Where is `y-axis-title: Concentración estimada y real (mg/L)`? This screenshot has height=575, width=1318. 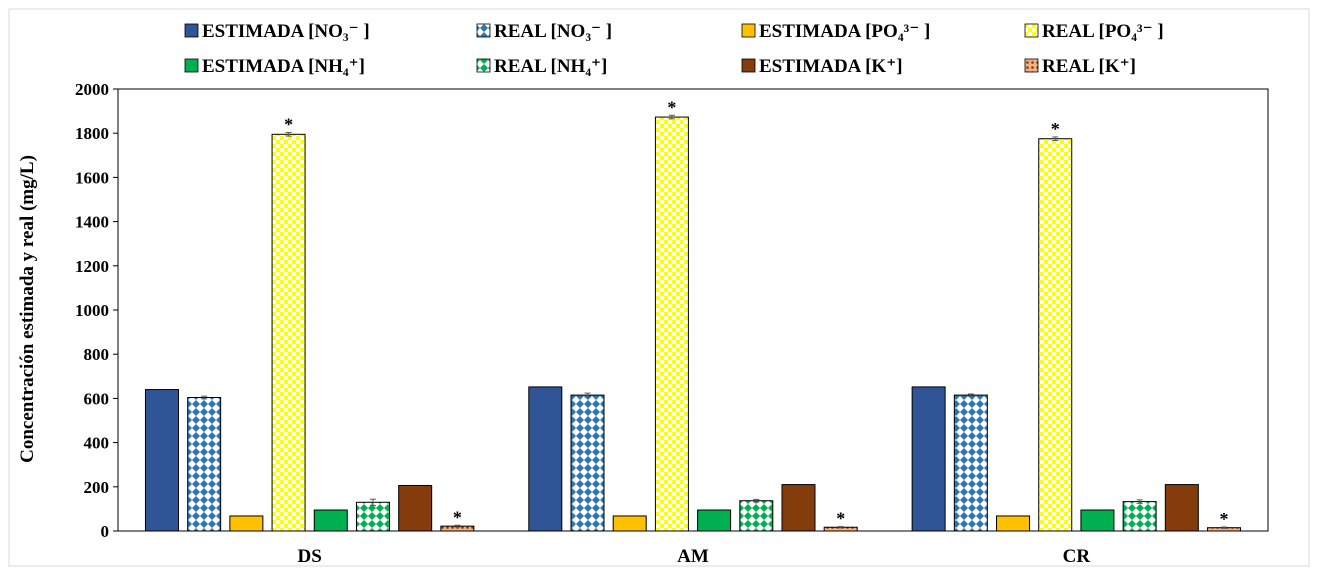
y-axis-title: Concentración estimada y real (mg/L) is located at coordinates (27, 309).